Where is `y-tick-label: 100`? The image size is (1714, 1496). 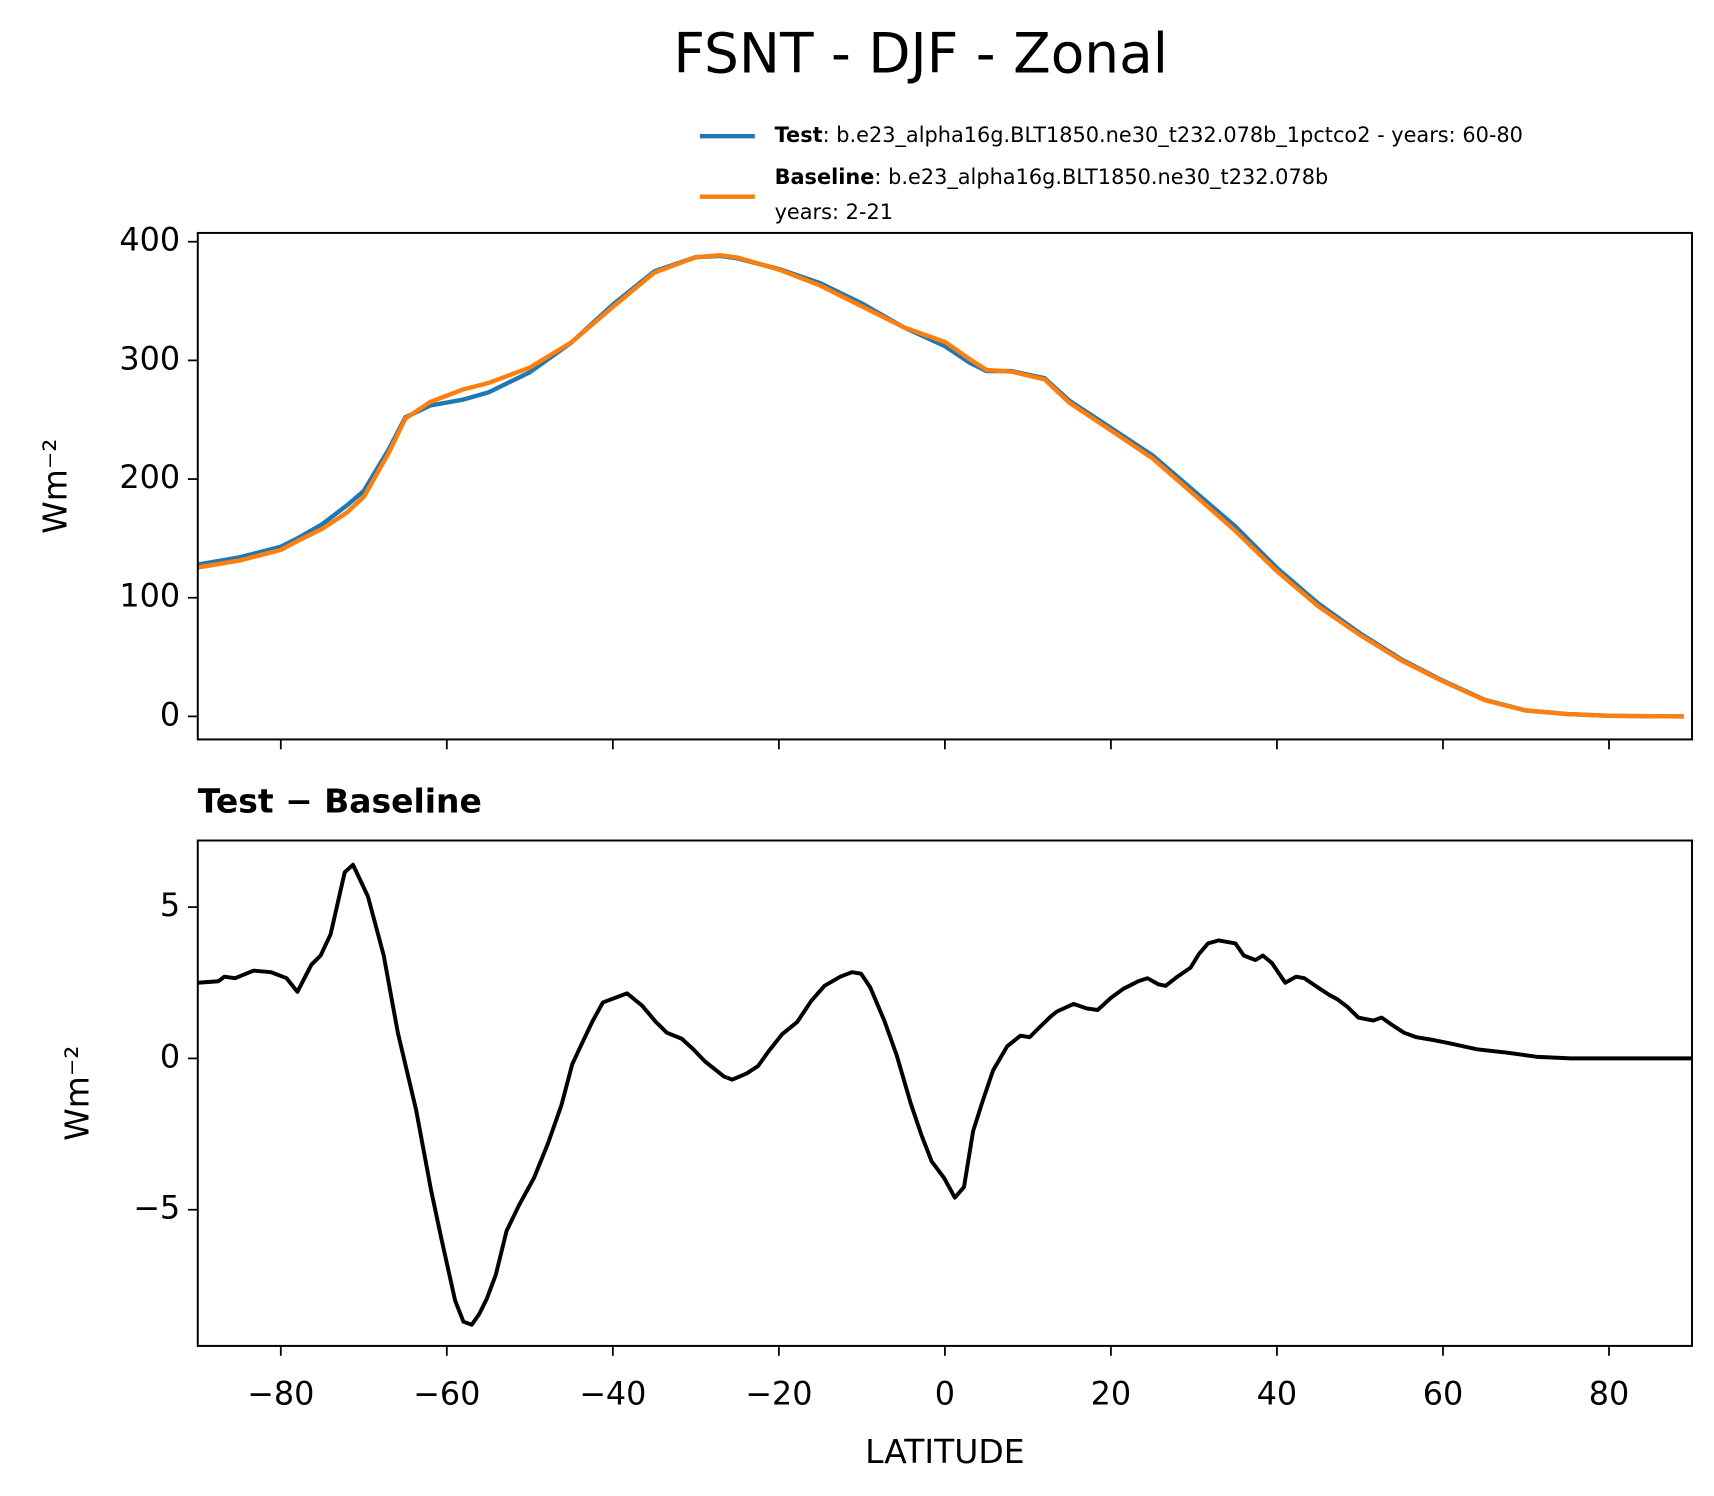 y-tick-label: 100 is located at coordinates (149, 596).